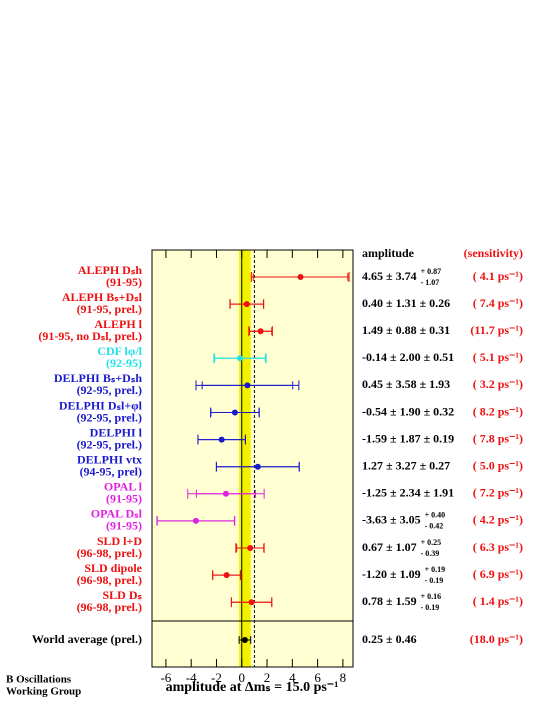  I want to click on syst-down: - 1.07, so click(430, 282).